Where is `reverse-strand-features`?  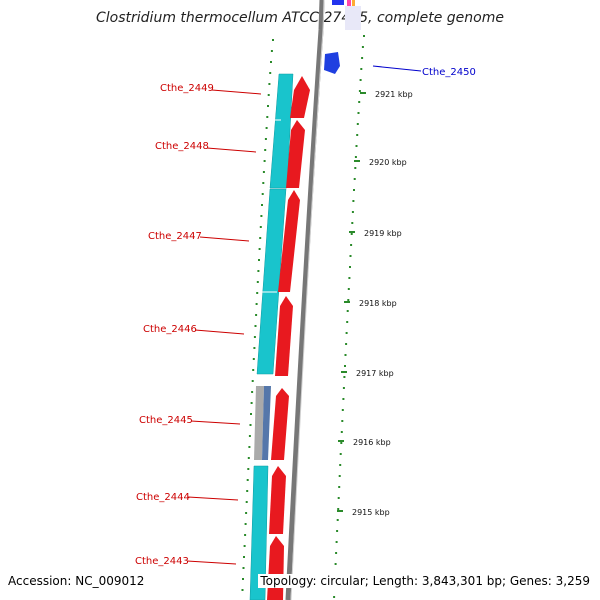
reverse-strand-features is located at coordinates (271, 336).